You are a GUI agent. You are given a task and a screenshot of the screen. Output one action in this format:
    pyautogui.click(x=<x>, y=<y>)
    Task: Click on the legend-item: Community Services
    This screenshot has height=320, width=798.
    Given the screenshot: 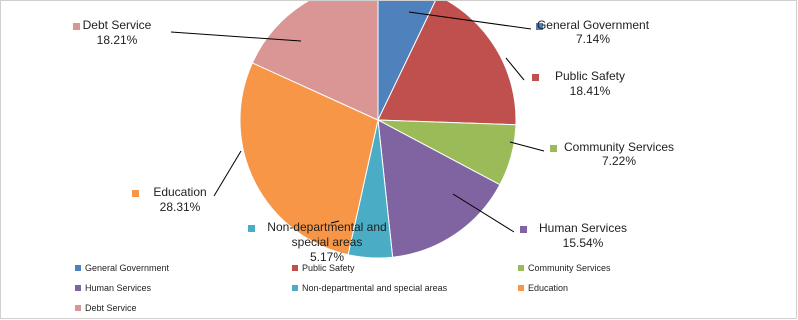 What is the action you would take?
    pyautogui.click(x=564, y=268)
    